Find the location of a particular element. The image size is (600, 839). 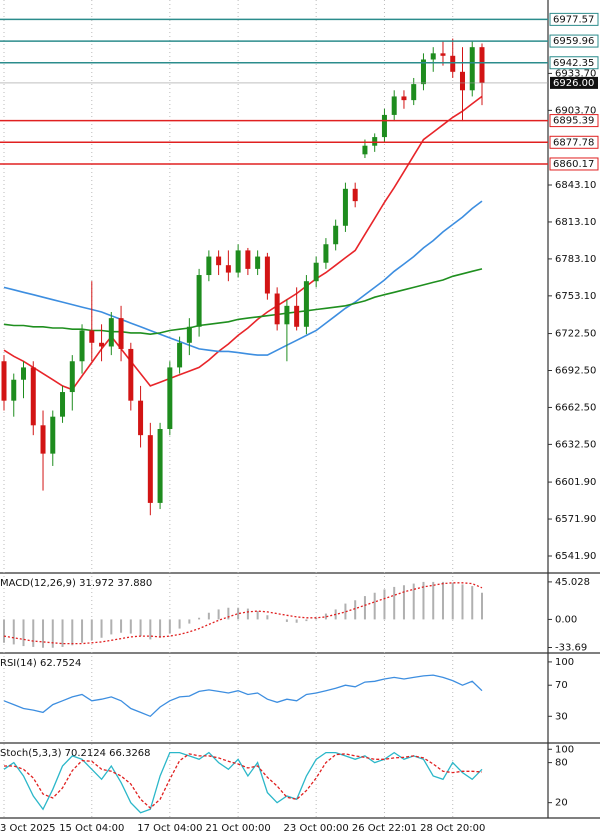

y-tick-label: 6571.90 is located at coordinates (575, 519).